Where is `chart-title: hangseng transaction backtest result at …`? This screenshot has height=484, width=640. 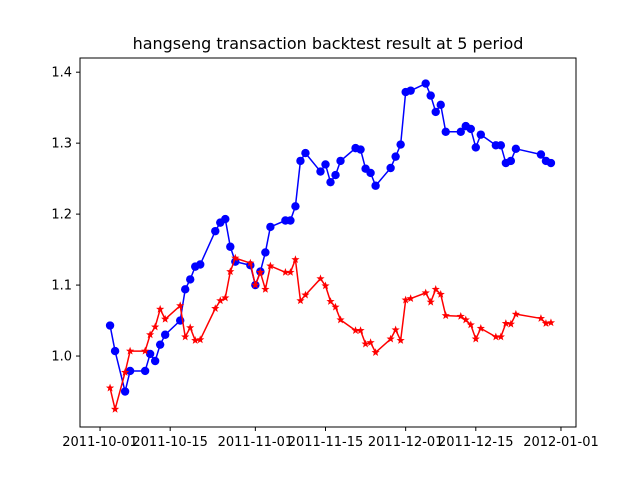
chart-title: hangseng transaction backtest result at … is located at coordinates (328, 43).